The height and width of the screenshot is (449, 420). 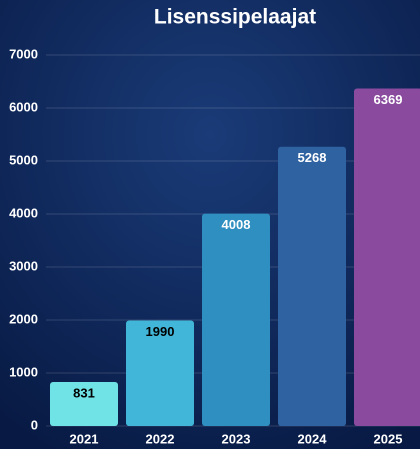 What do you see at coordinates (23, 371) in the screenshot?
I see `y-tick-label: 1000` at bounding box center [23, 371].